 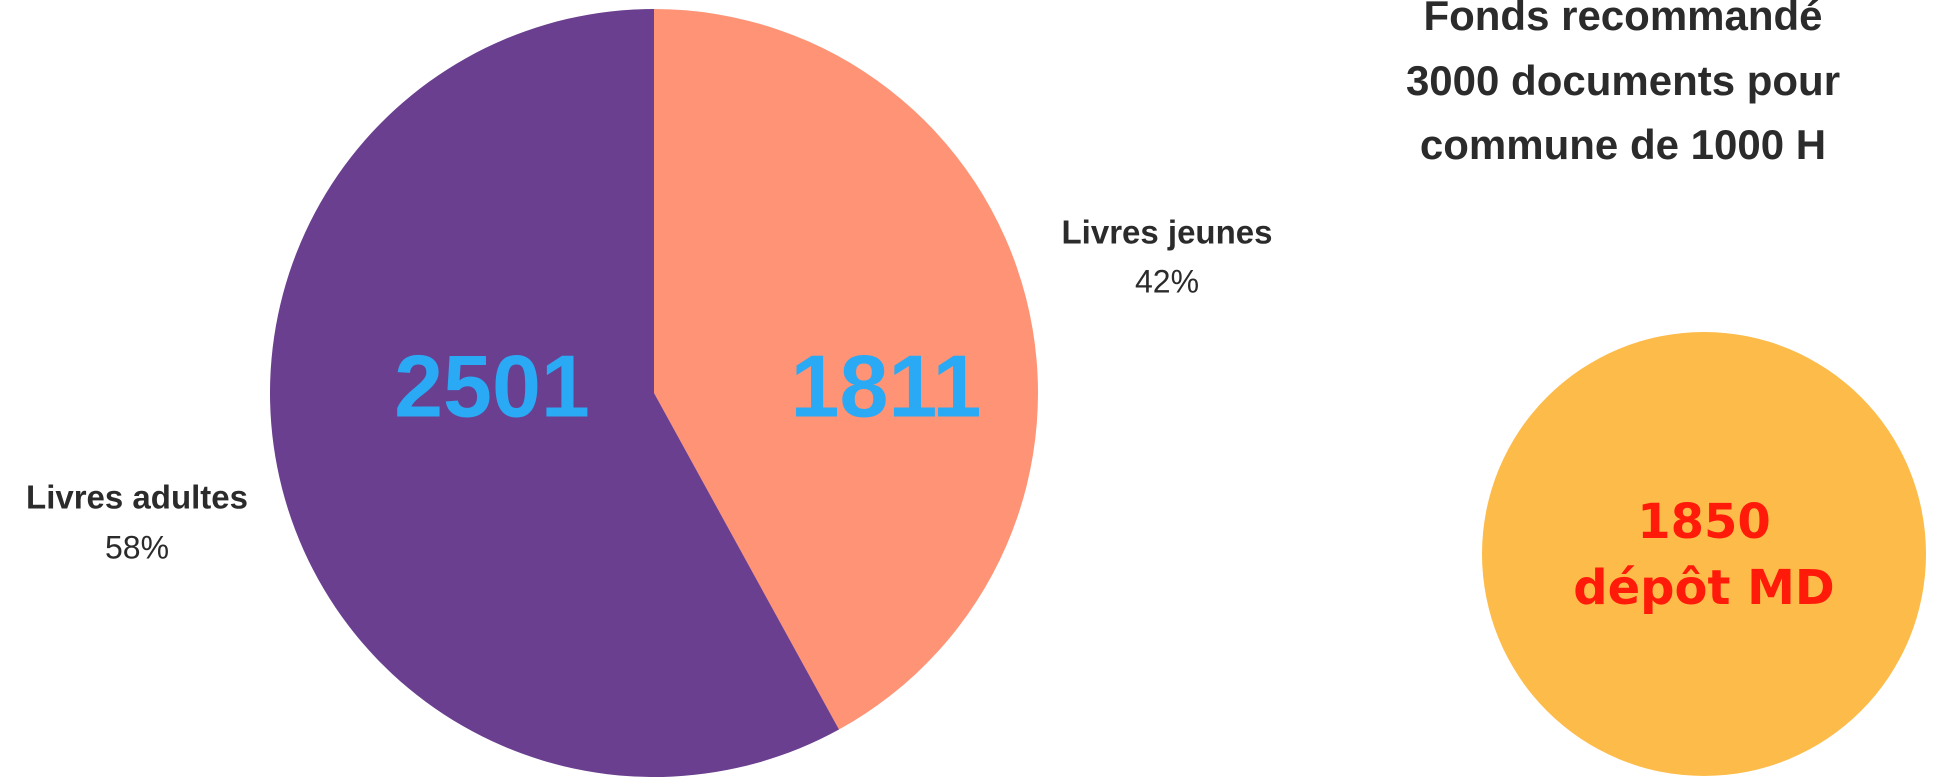 I want to click on slice-value-label: 42%, so click(x=1167, y=281).